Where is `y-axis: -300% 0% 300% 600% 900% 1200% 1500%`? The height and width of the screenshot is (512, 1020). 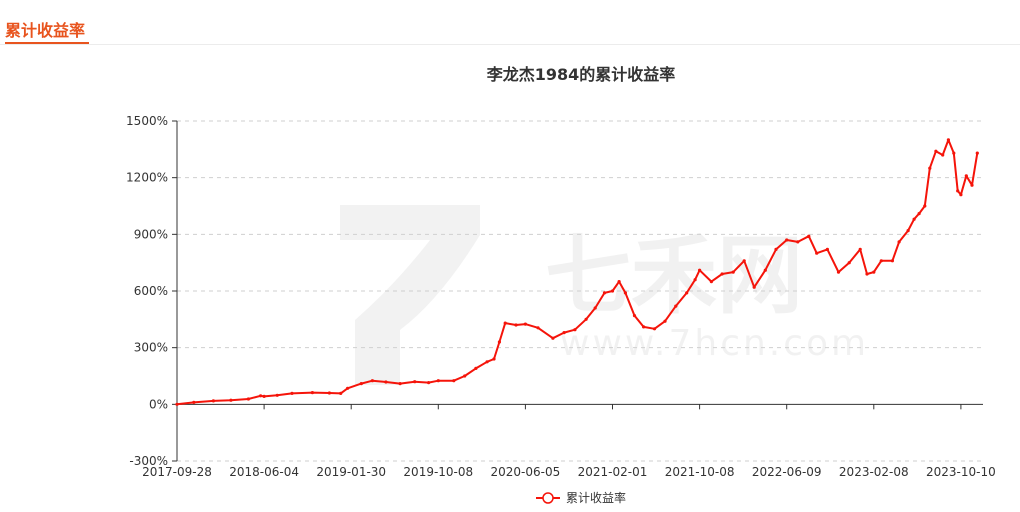 y-axis: -300% 0% 300% 600% 900% 1200% 1500% is located at coordinates (152, 291).